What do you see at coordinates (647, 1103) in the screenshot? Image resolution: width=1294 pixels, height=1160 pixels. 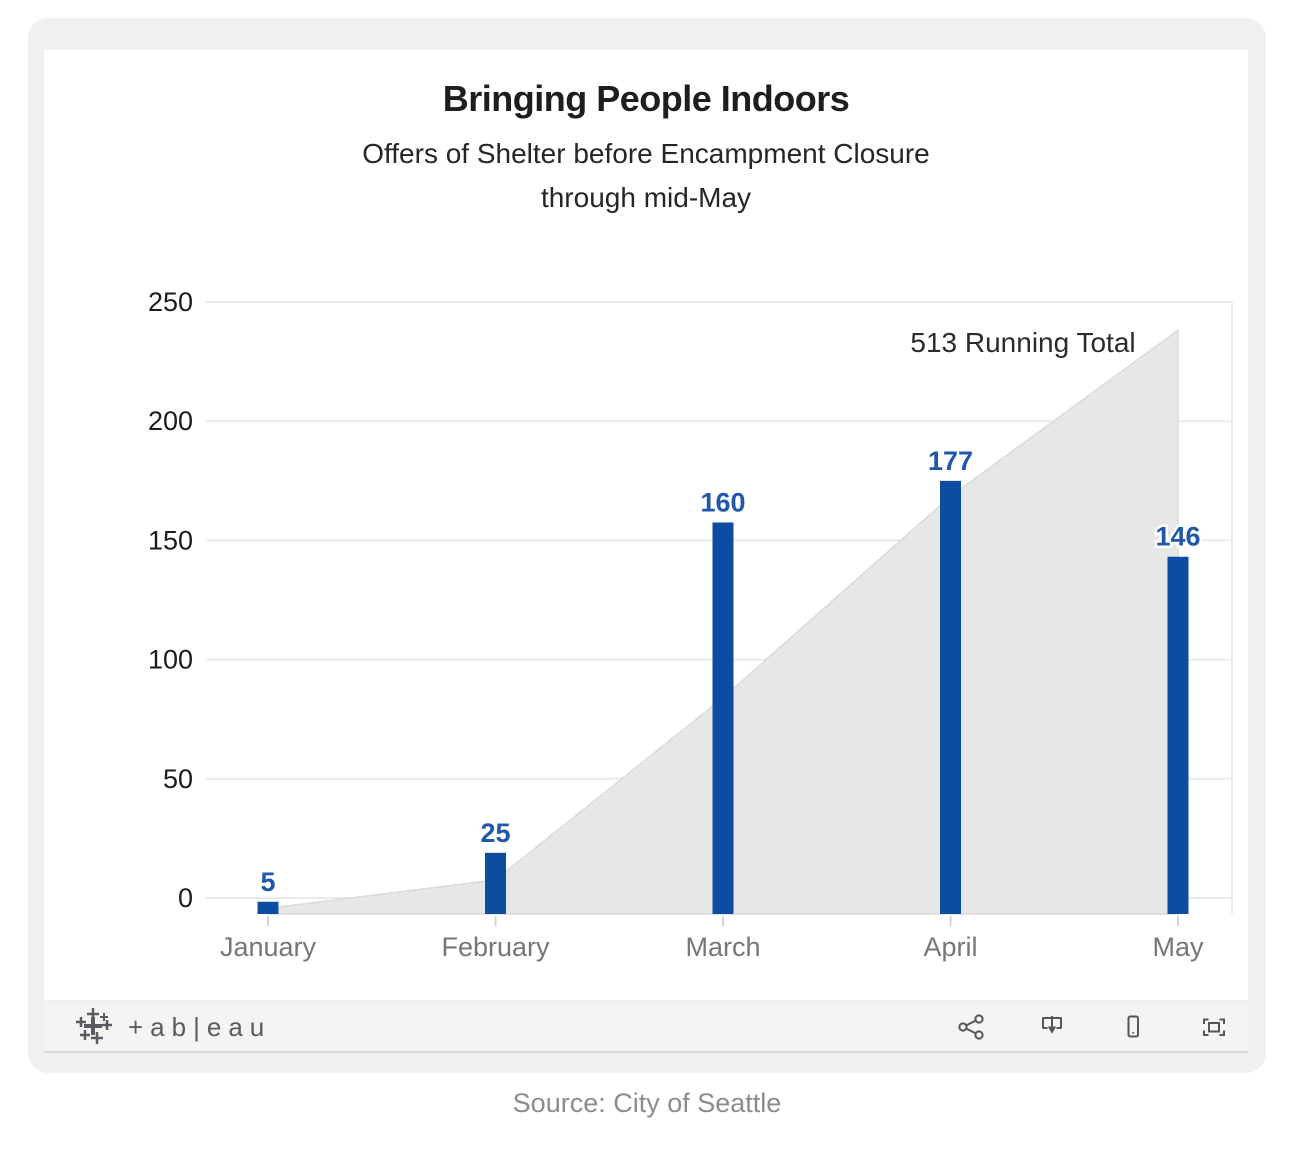 I see `source-caption: Source: City of Seattle` at bounding box center [647, 1103].